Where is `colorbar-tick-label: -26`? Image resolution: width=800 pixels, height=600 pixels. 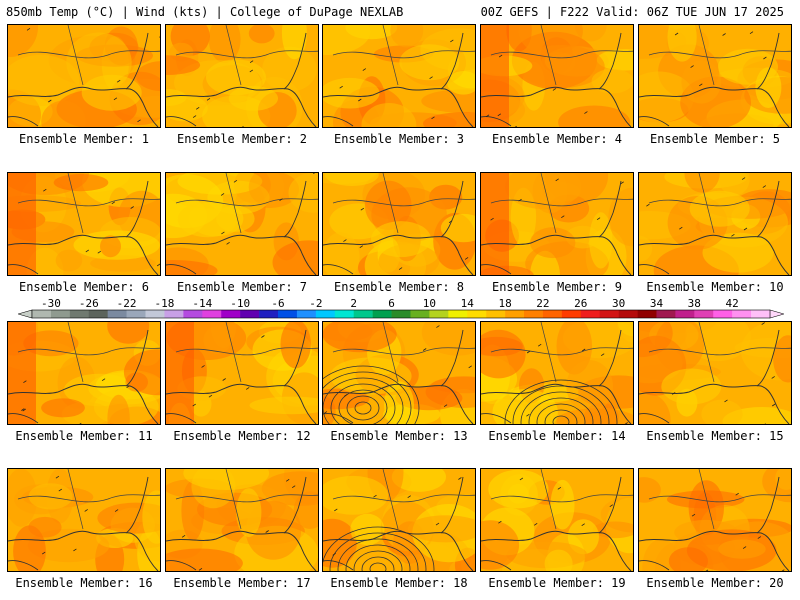 colorbar-tick-label: -26 is located at coordinates (89, 303).